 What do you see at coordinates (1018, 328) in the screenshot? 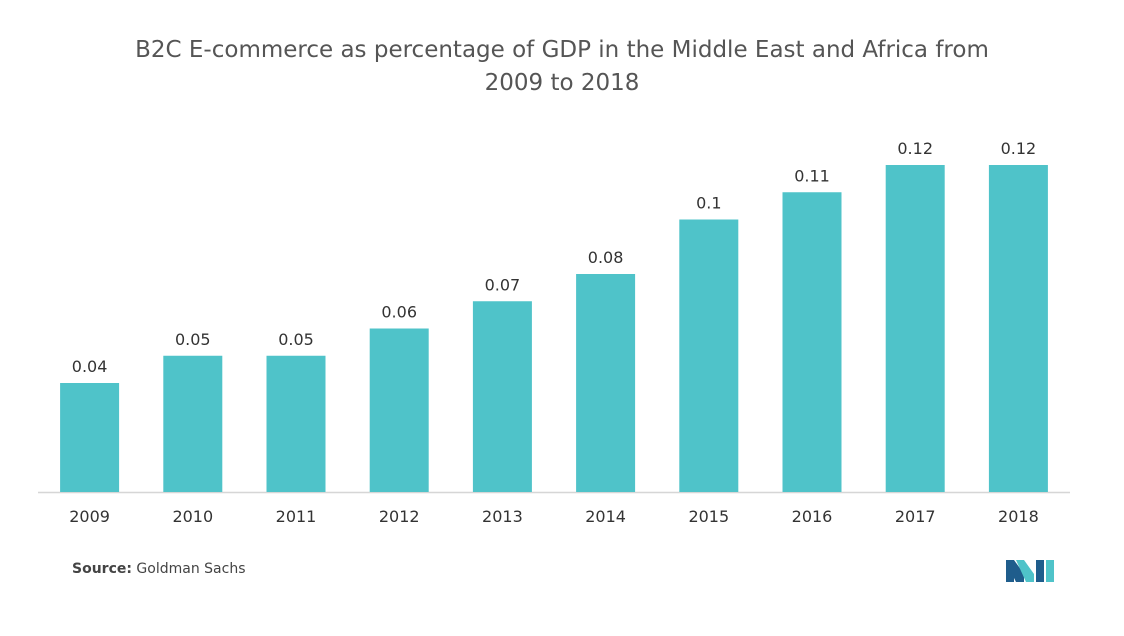
I see `bar-2018` at bounding box center [1018, 328].